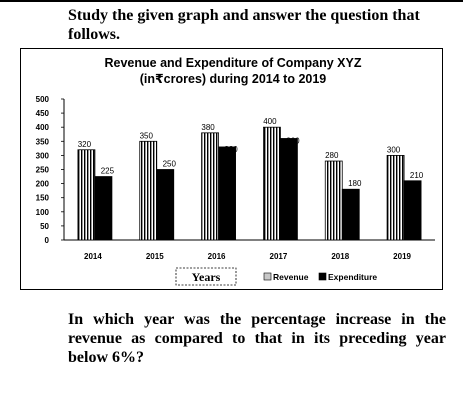 Image resolution: width=463 pixels, height=401 pixels. Describe the element at coordinates (231, 1) in the screenshot. I see `top-rule` at that location.